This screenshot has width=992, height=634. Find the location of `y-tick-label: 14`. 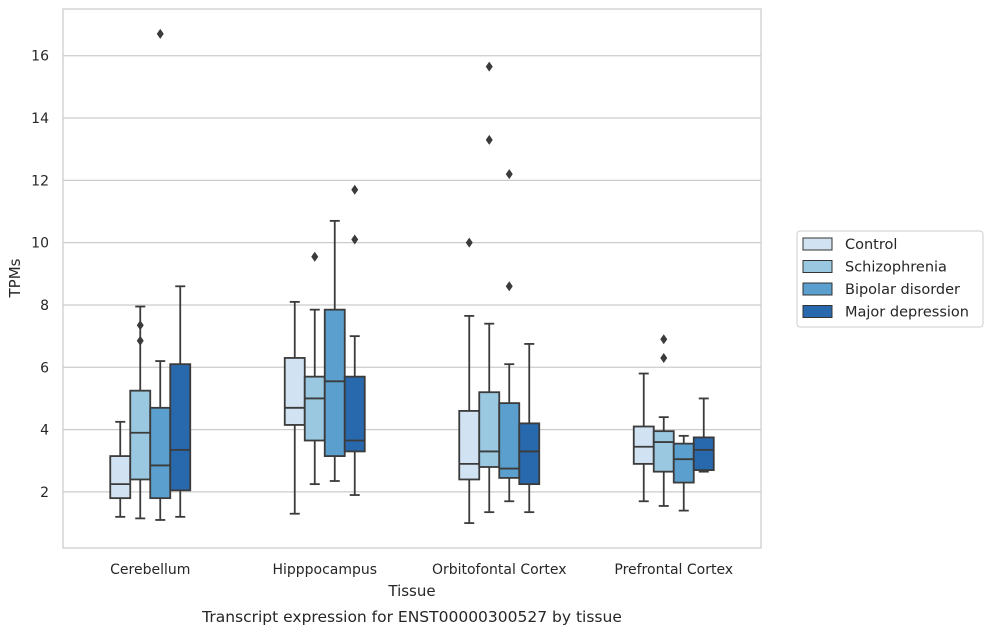

y-tick-label: 14 is located at coordinates (40, 119).